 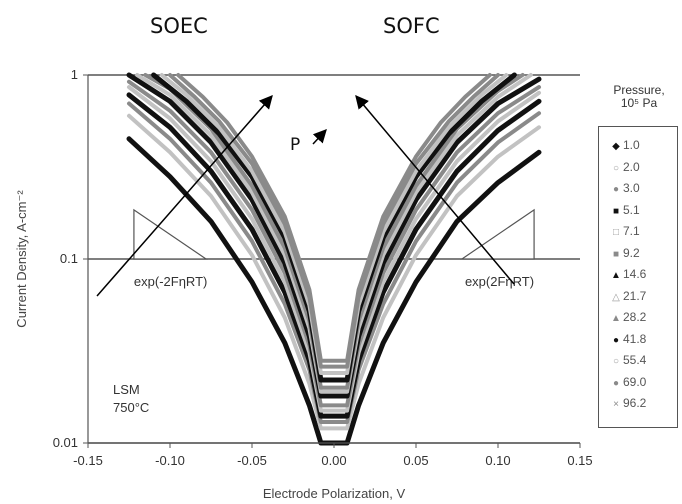 I want to click on slope-triangle-left, so click(x=171, y=234).